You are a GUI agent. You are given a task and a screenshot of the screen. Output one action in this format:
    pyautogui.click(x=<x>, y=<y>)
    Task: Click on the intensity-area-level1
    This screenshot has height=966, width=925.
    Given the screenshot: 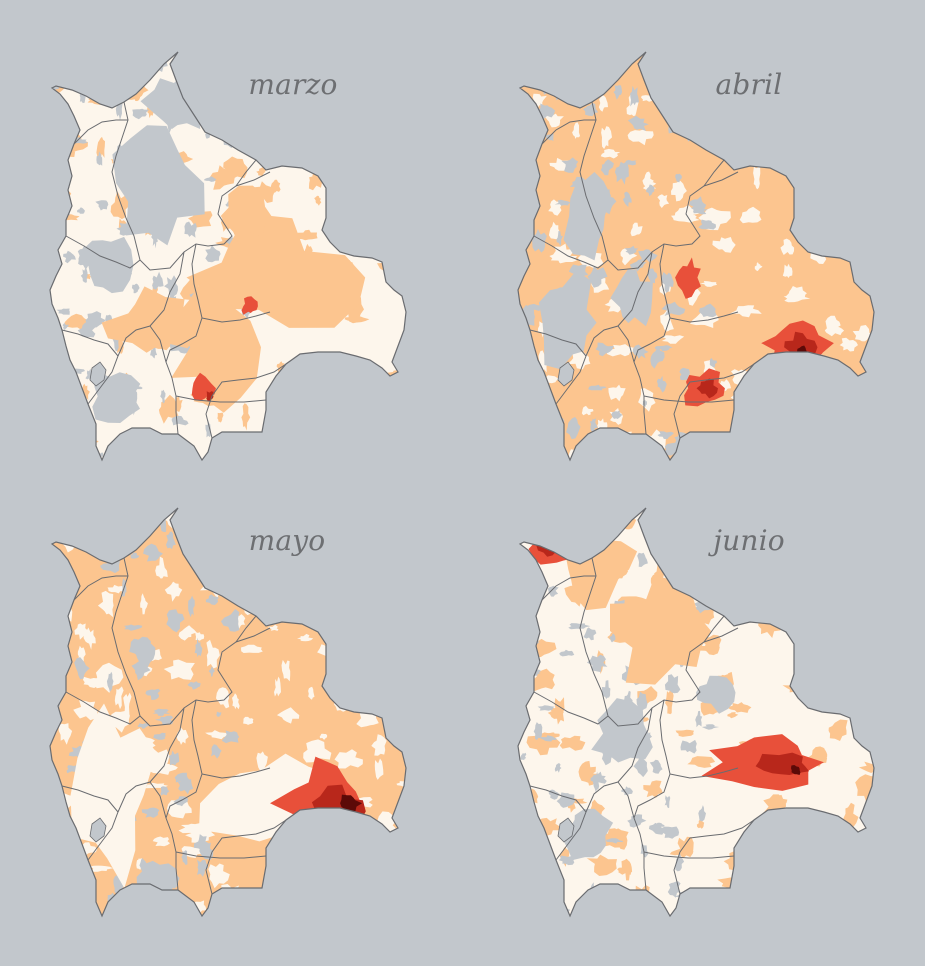 What is the action you would take?
    pyautogui.click(x=216, y=346)
    